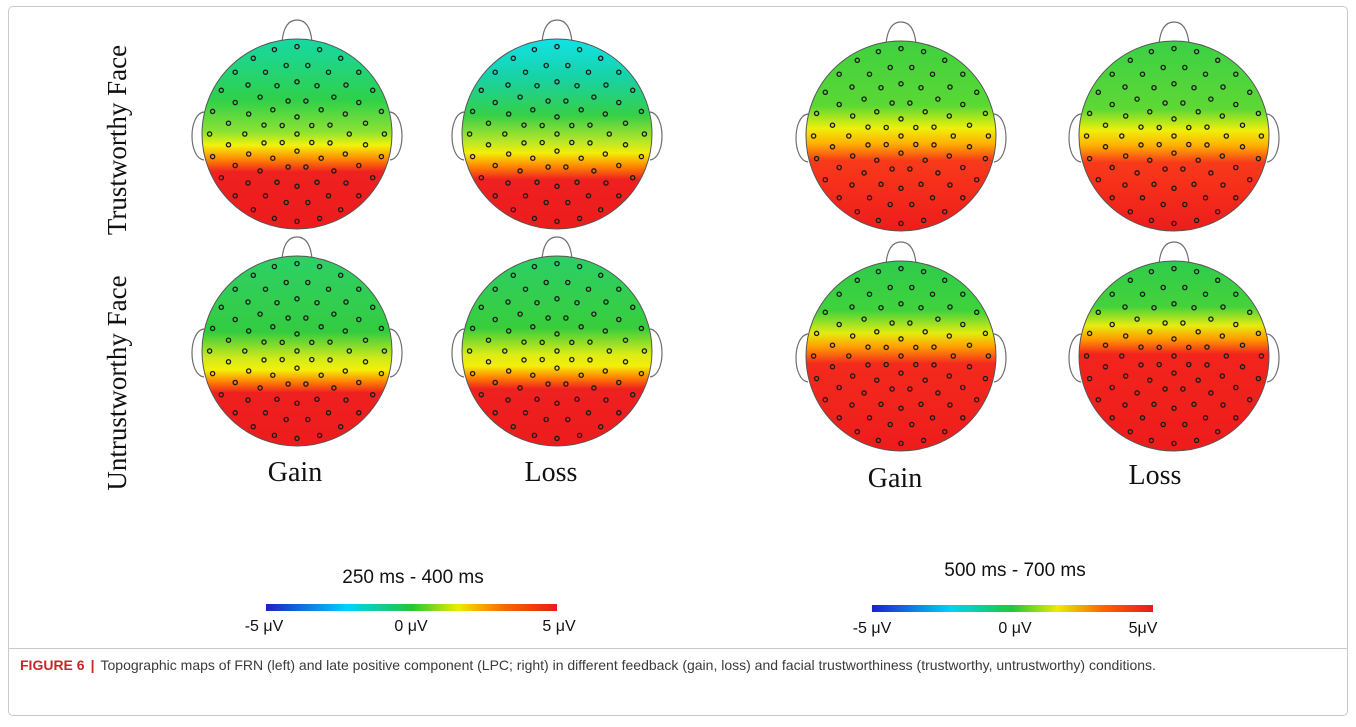 The image size is (1356, 727). I want to click on row-label-trustworthy: Trustworthy Face, so click(117, 140).